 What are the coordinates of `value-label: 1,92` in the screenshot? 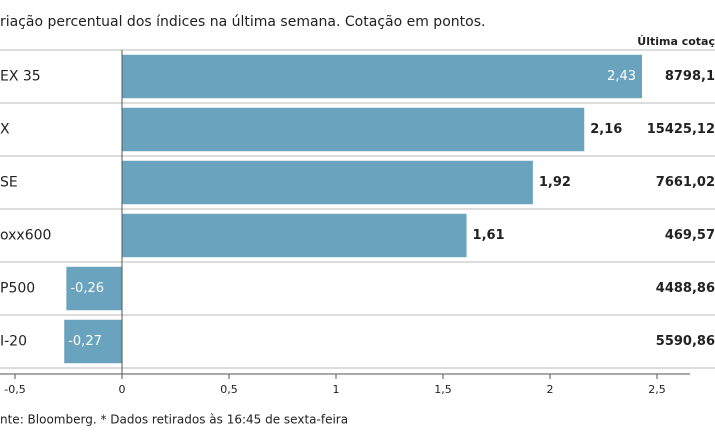 It's located at (555, 182).